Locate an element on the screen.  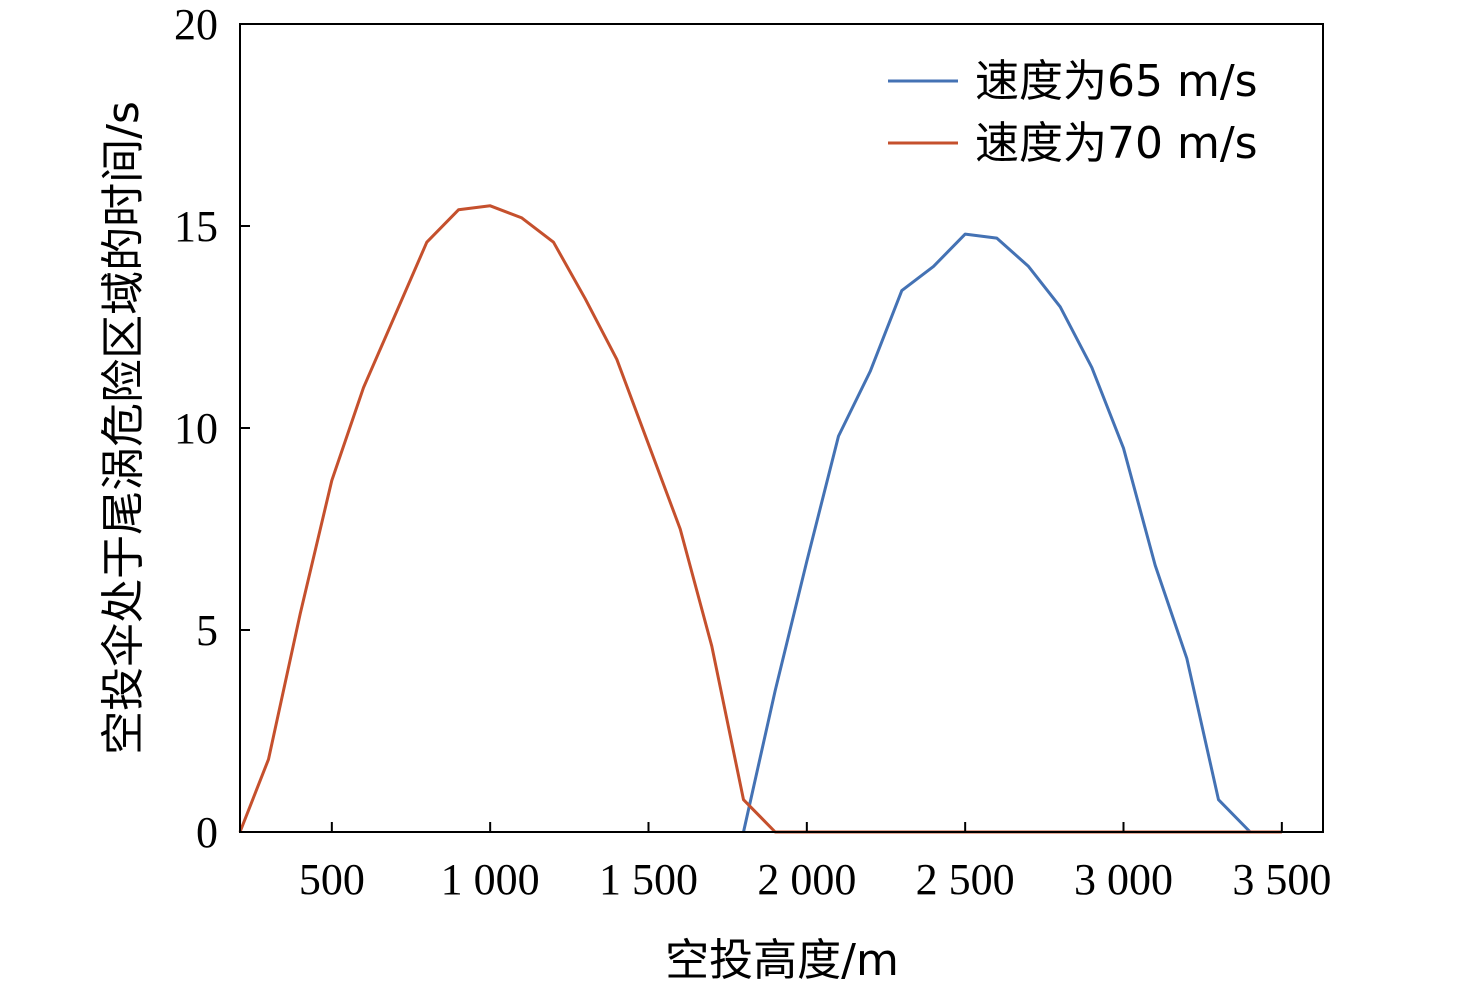
y-axis-title: 空投伞处于尾涡危险区域的时间/s is located at coordinates (123, 428).